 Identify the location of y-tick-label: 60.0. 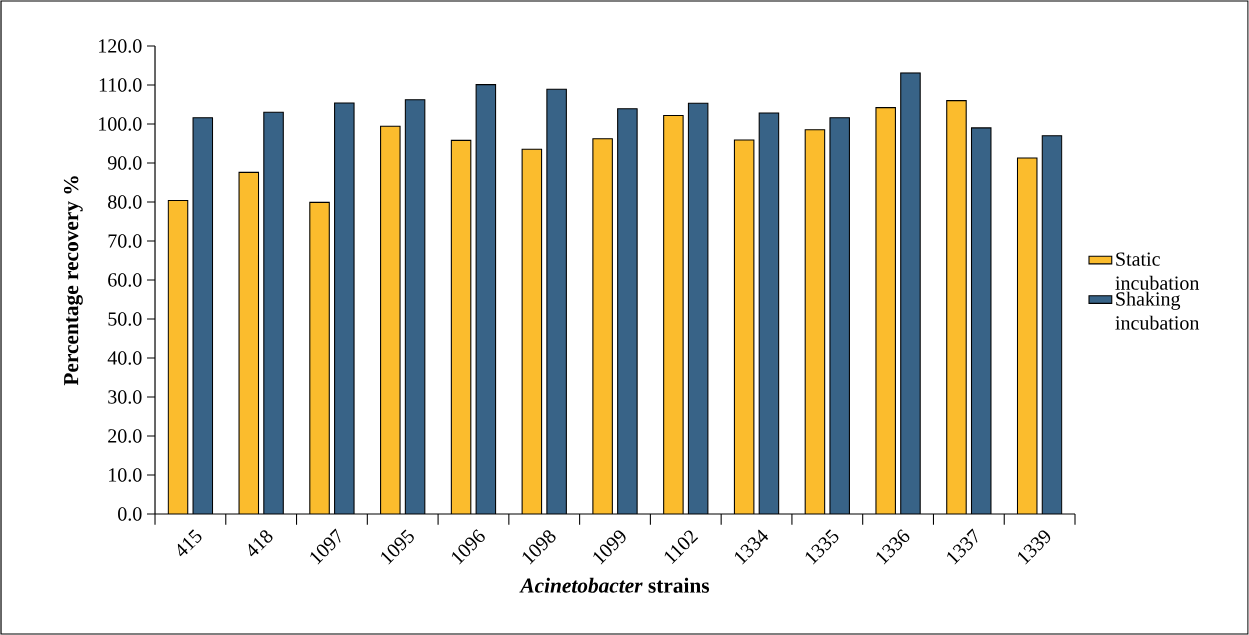
(125, 280).